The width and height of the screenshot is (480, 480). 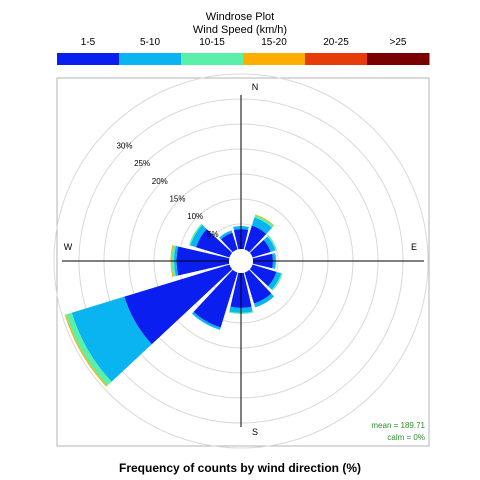 I want to click on legend-label: 1-5, so click(x=88, y=42).